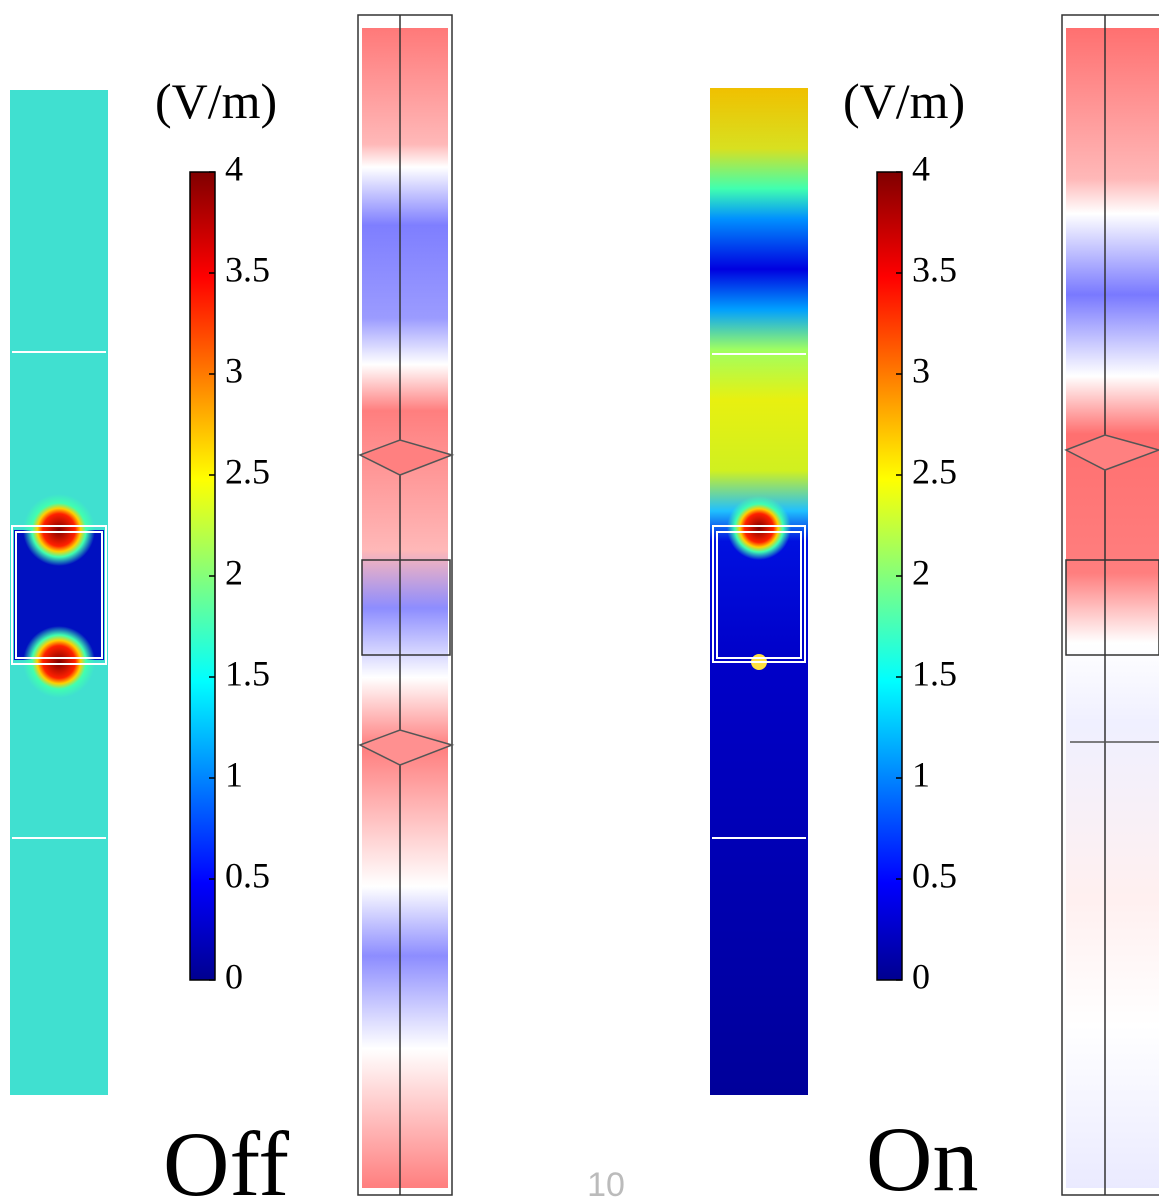  Describe the element at coordinates (1110, 605) in the screenshot. I see `column-on` at that location.